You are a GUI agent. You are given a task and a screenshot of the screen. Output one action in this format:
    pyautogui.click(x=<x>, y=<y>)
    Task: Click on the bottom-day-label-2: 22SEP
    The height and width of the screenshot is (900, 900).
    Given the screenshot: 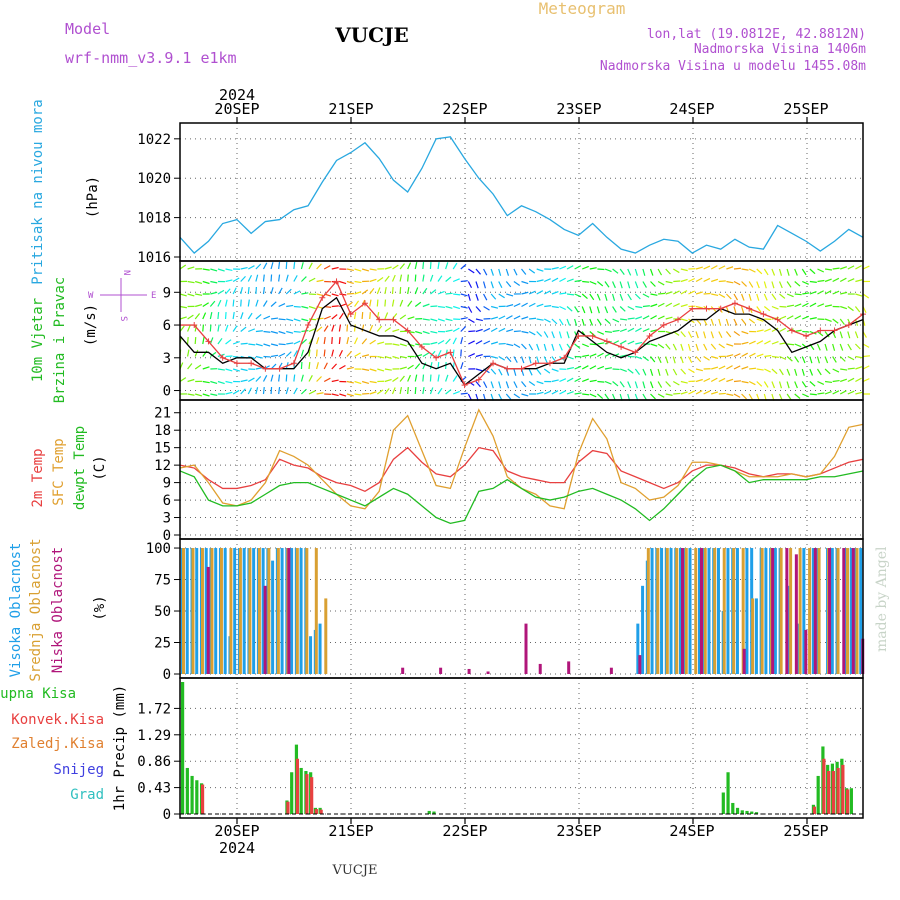 What is the action you would take?
    pyautogui.click(x=464, y=831)
    